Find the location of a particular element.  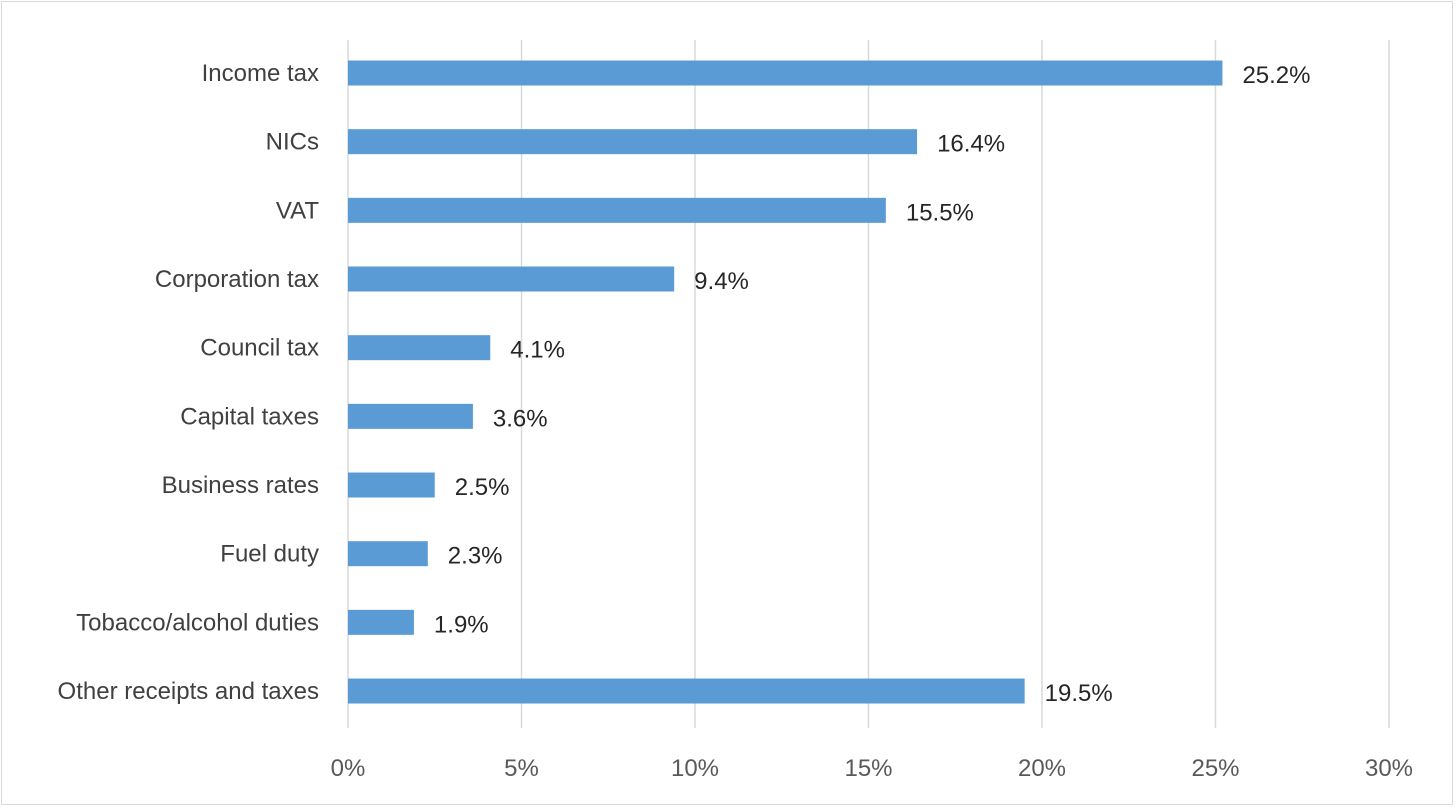

category-label: Tobacco/alcohol duties is located at coordinates (197, 622).